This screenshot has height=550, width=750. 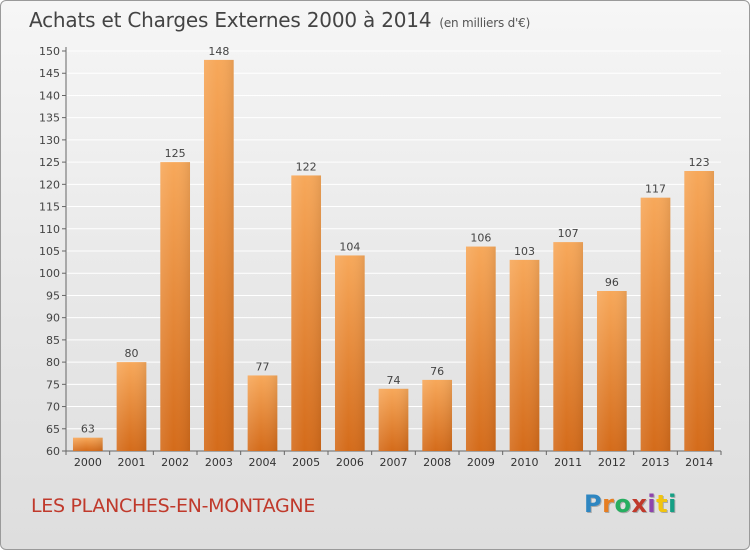 I want to click on data-label: 148, so click(x=218, y=51).